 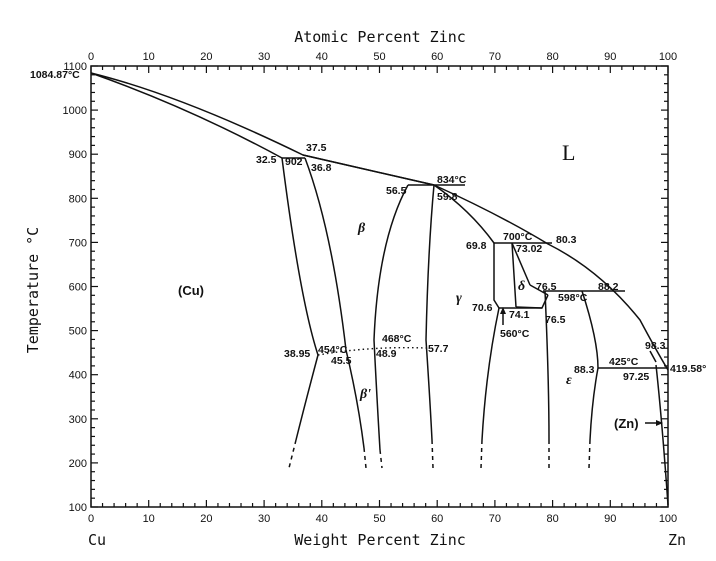 I want to click on x-tick-label-top: 80, so click(x=552, y=57).